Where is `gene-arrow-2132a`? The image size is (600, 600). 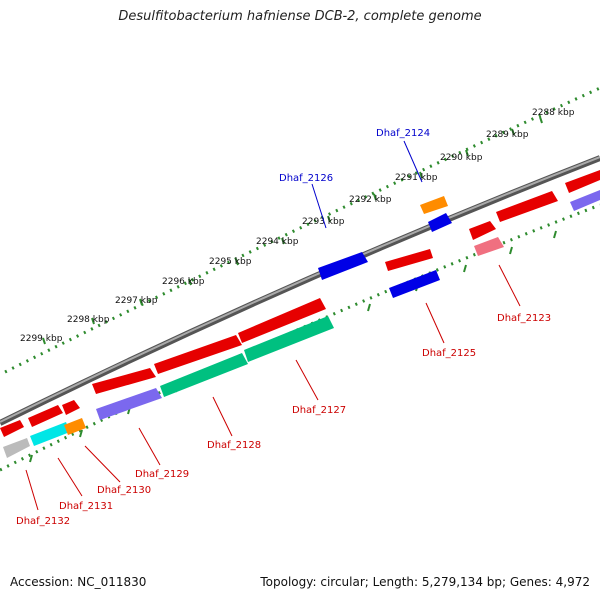 gene-arrow-2132a is located at coordinates (12, 428).